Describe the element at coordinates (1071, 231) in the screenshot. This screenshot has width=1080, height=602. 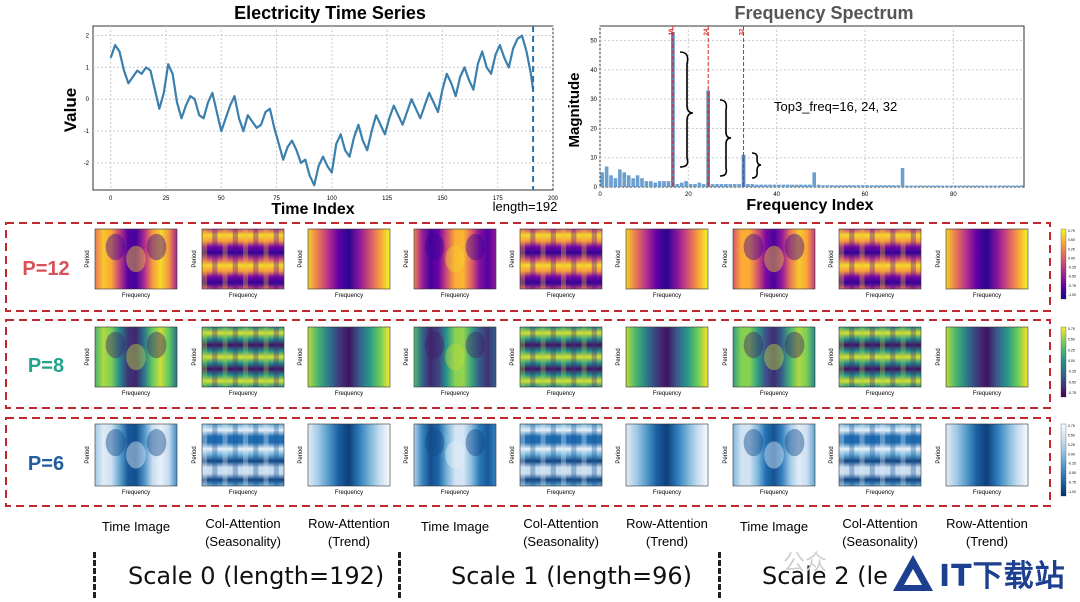
I see `colorbar-tick: 0.75` at that location.